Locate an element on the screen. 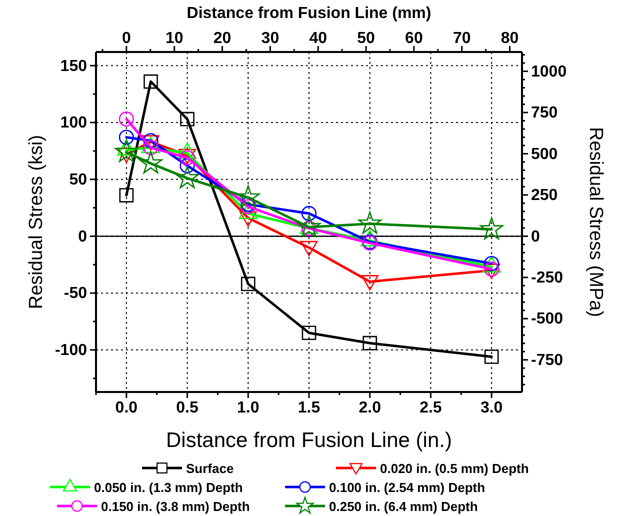 Image resolution: width=618 pixels, height=516 pixels. x2-tick-label: 50 is located at coordinates (366, 38).